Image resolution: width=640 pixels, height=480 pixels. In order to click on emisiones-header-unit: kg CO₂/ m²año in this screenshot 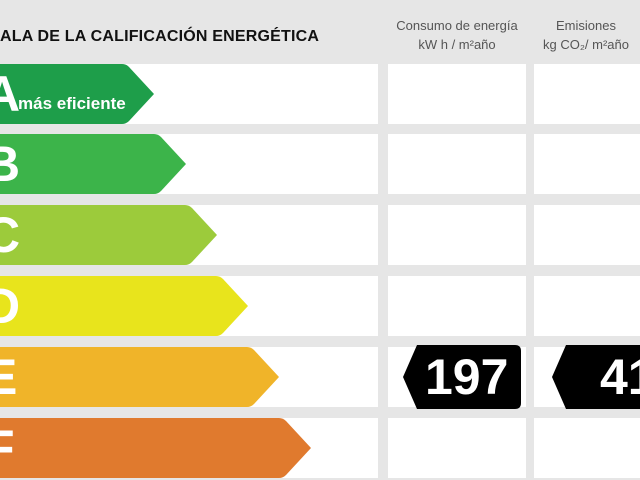, I will do `click(586, 44)`.